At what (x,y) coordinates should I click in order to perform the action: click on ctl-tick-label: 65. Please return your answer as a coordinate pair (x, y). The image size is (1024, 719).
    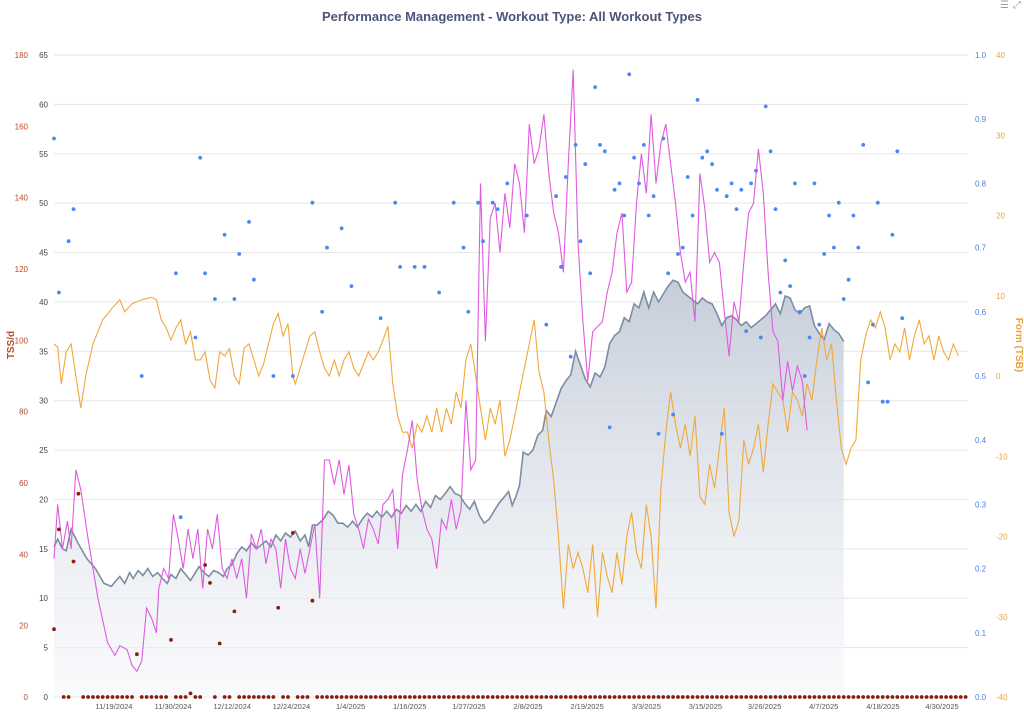
    Looking at the image, I should click on (43, 55).